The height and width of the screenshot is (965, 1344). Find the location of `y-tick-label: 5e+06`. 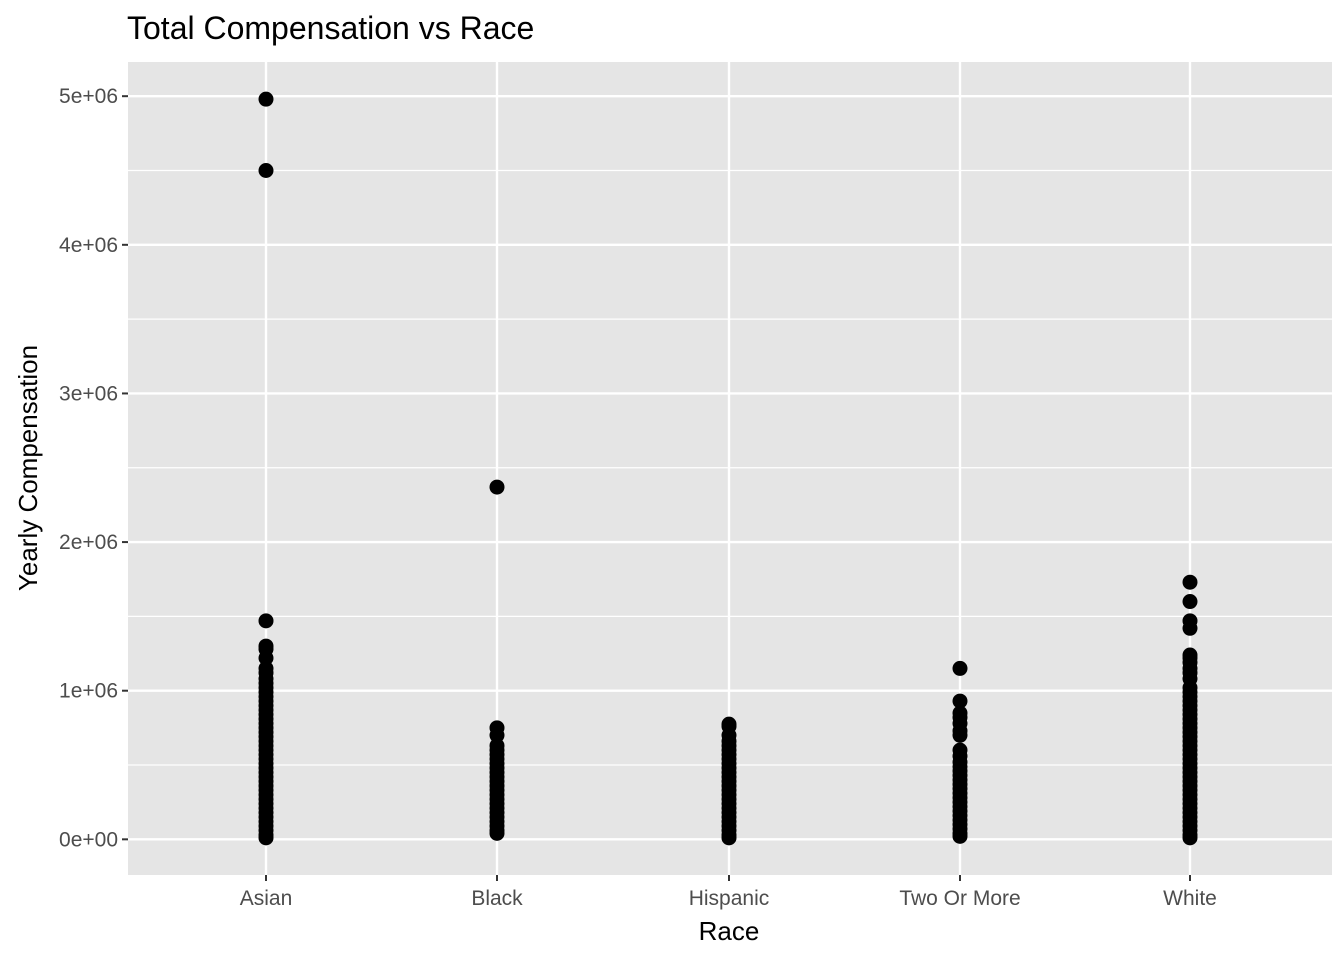

y-tick-label: 5e+06 is located at coordinates (88, 96).